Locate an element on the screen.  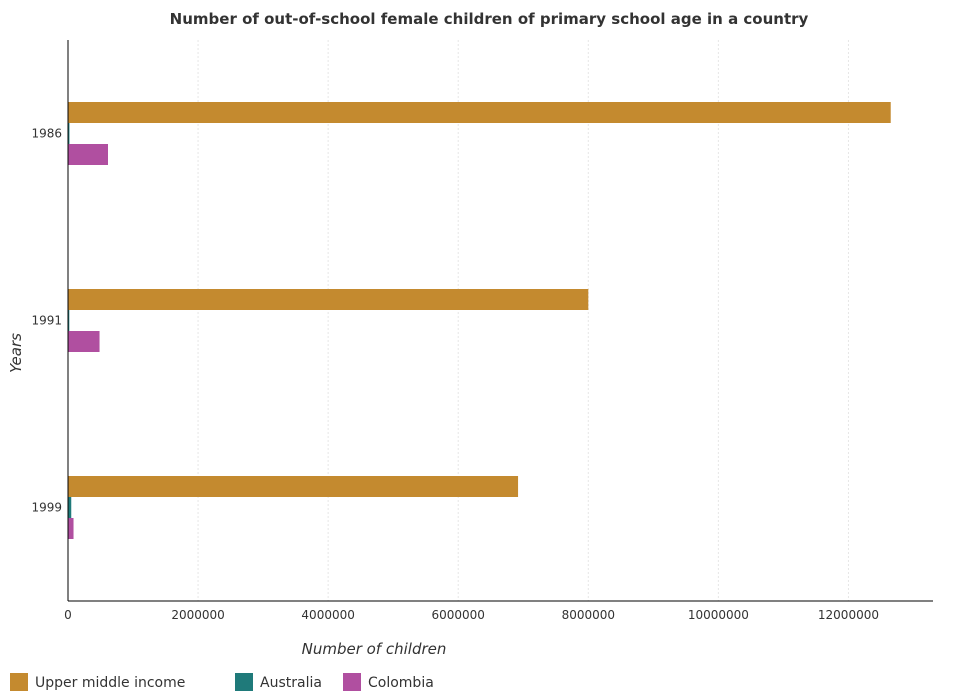
y-tick-label: 1986 is located at coordinates (46, 134).